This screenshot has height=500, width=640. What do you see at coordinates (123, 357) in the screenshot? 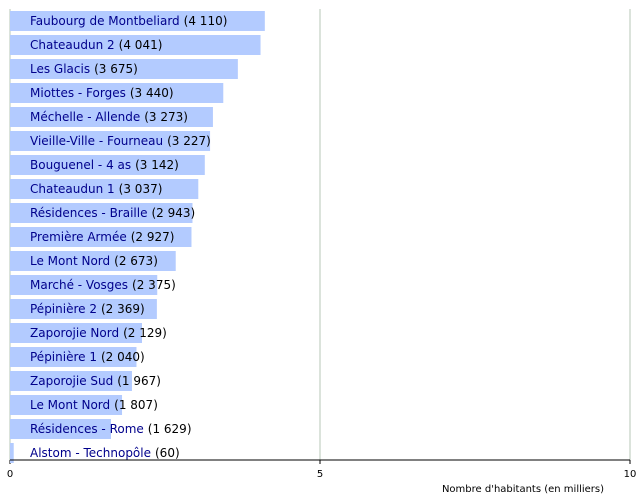
I see `value-label: (2 040)` at bounding box center [123, 357].